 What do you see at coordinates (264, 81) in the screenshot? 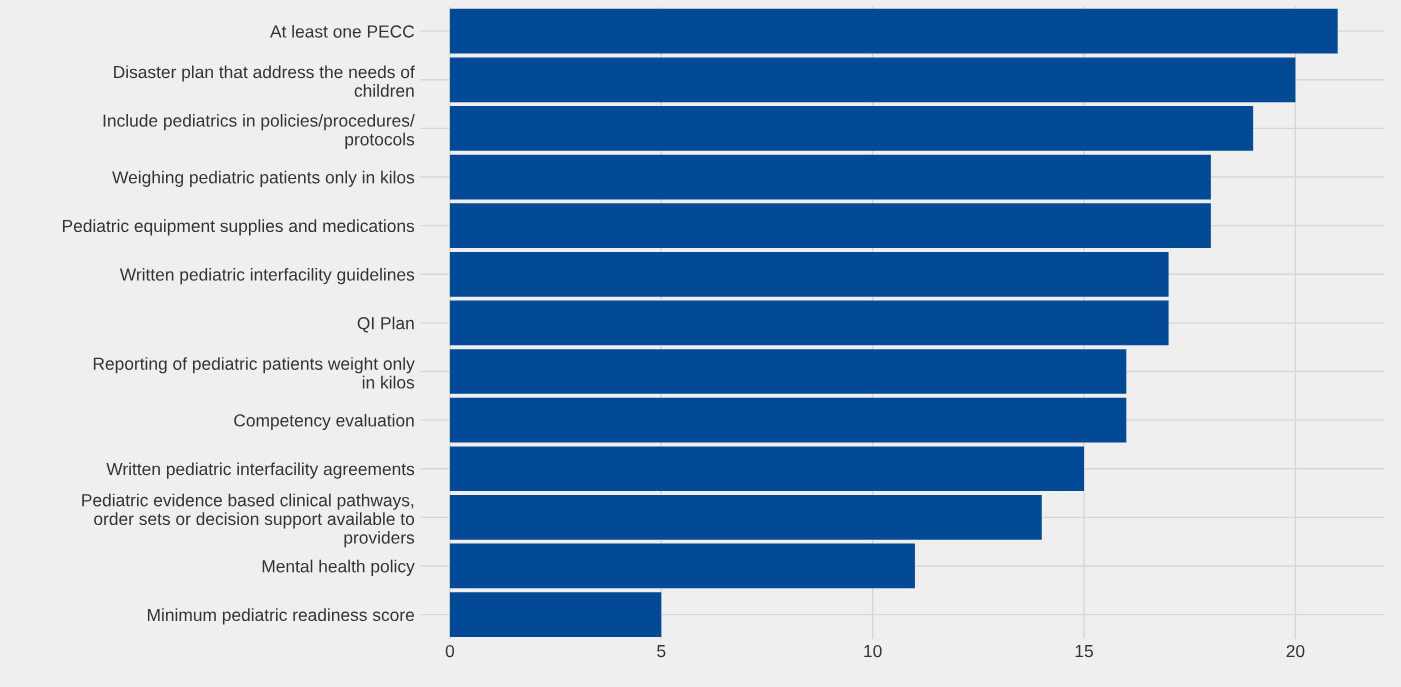
I see `y-tick-label: Disaster plan that address the needs of children` at bounding box center [264, 81].